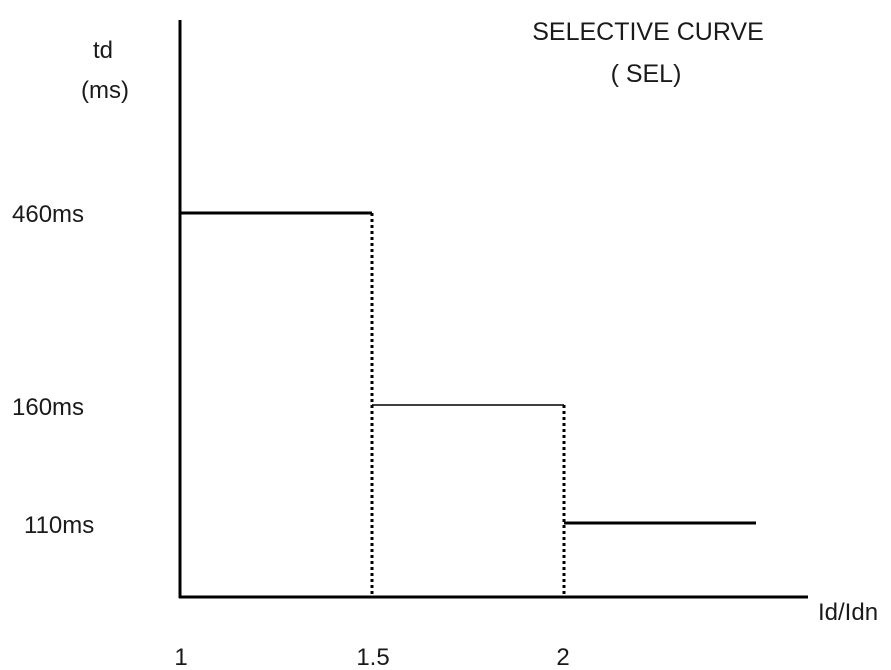 The height and width of the screenshot is (670, 891). Describe the element at coordinates (562, 657) in the screenshot. I see `x-tick-label: 2` at that location.